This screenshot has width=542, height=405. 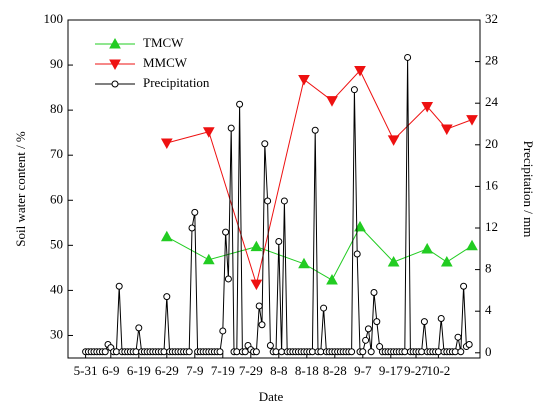 What do you see at coordinates (56, 288) in the screenshot?
I see `y-tick-label: 40` at bounding box center [56, 288].